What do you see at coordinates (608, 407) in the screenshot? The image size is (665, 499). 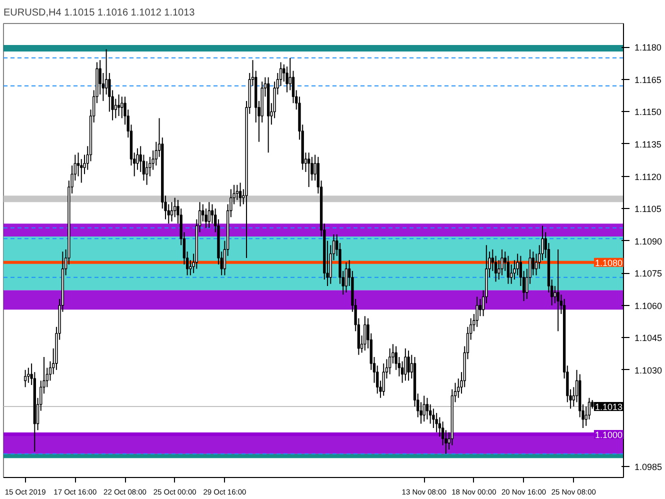 I see `ref-line-label: 1.1013` at bounding box center [608, 407].